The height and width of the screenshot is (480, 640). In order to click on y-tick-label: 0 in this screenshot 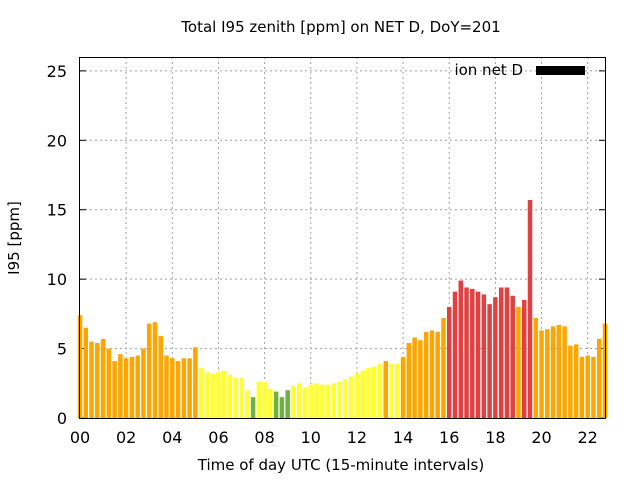, I will do `click(62, 418)`.